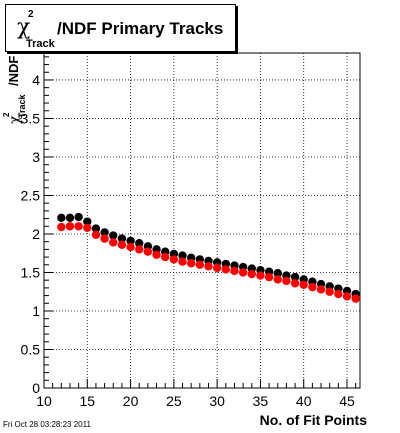 The width and height of the screenshot is (400, 433). I want to click on title-text: /NDF Primary Tracks, so click(140, 28).